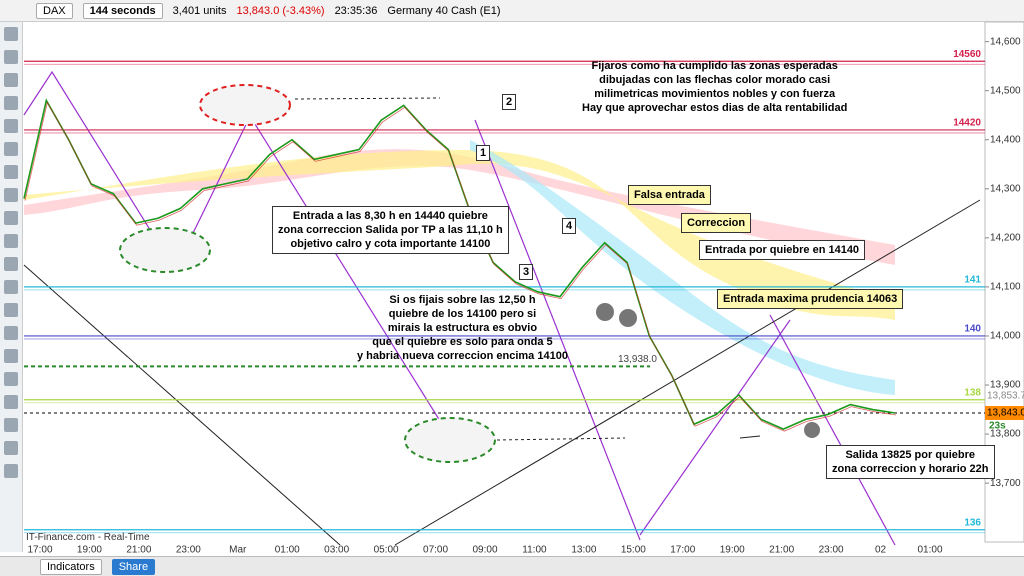 The height and width of the screenshot is (576, 1024). I want to click on wave-label: 3, so click(526, 272).